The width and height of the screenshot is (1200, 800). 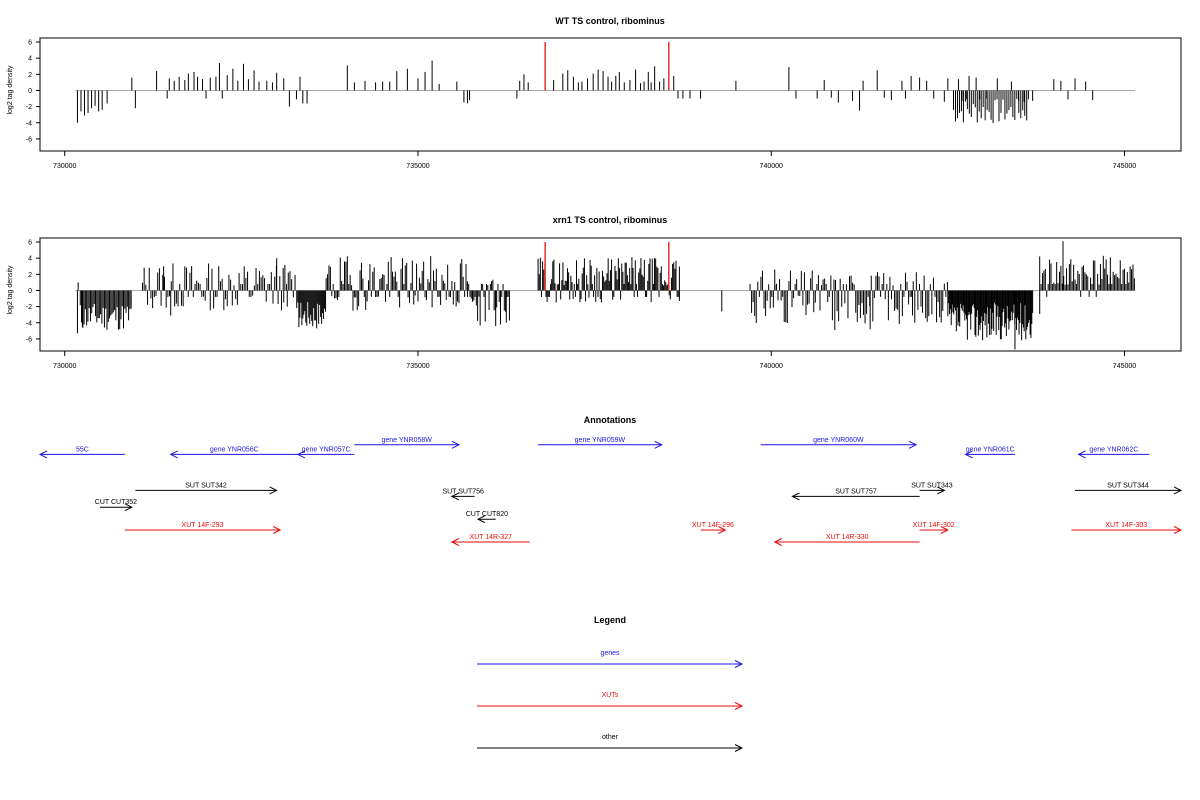 I want to click on feature-label: XUT 14R-330, so click(x=847, y=537).